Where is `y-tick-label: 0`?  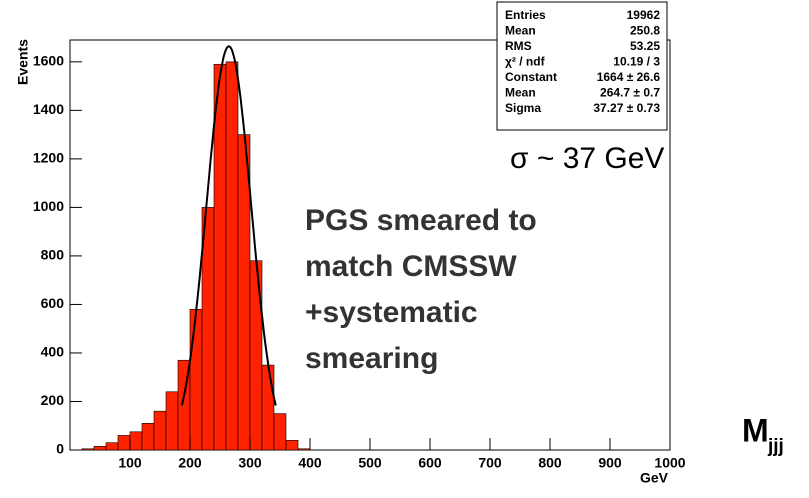 y-tick-label: 0 is located at coordinates (60, 449).